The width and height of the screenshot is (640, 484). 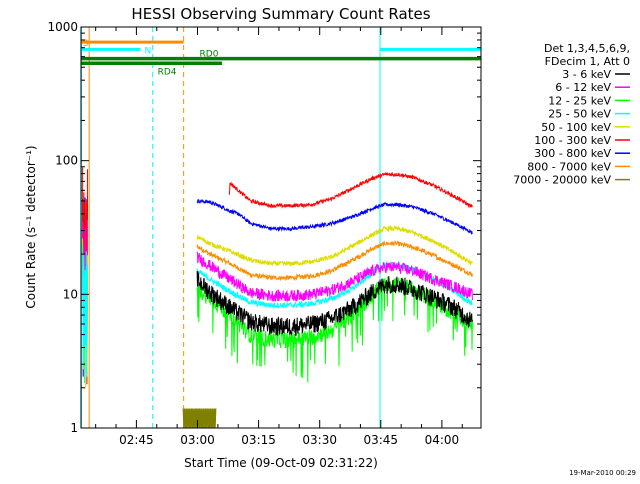 What do you see at coordinates (334, 261) in the screenshot?
I see `series-800-7000-kev` at bounding box center [334, 261].